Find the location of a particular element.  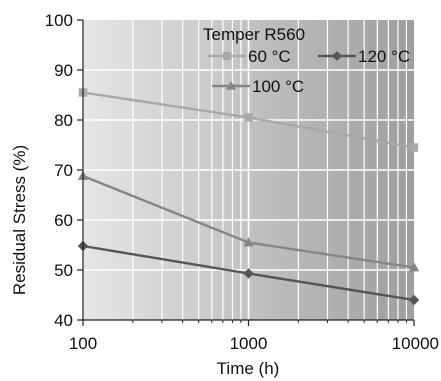

y-tick-label: 100 is located at coordinates (59, 20).